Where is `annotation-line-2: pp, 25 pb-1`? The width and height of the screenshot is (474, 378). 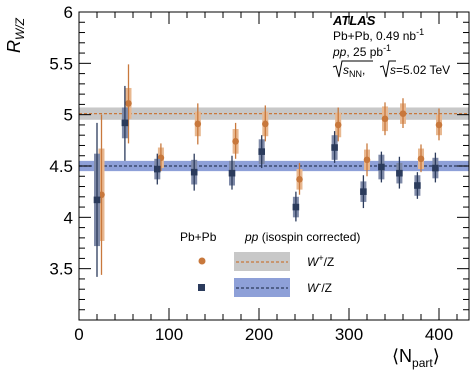
annotation-line-2: pp, 25 pb-1 is located at coordinates (361, 51).